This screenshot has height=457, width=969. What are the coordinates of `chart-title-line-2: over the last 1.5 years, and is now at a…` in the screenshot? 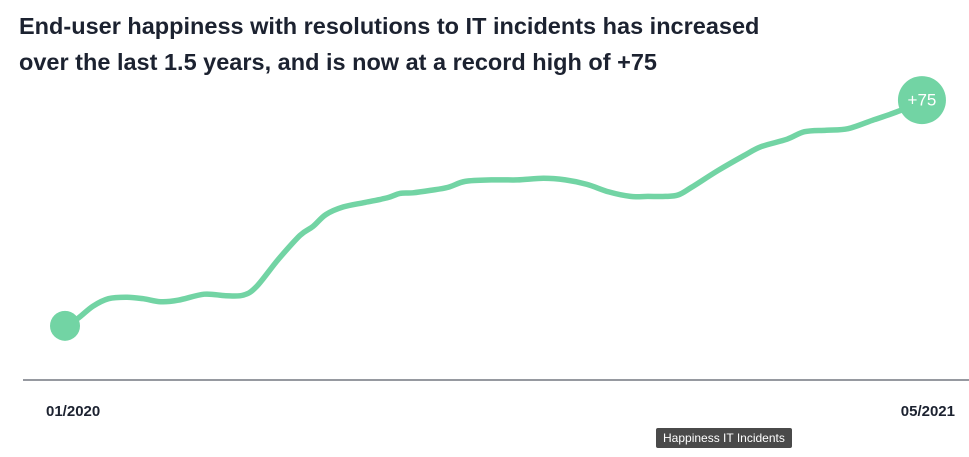 It's located at (338, 62).